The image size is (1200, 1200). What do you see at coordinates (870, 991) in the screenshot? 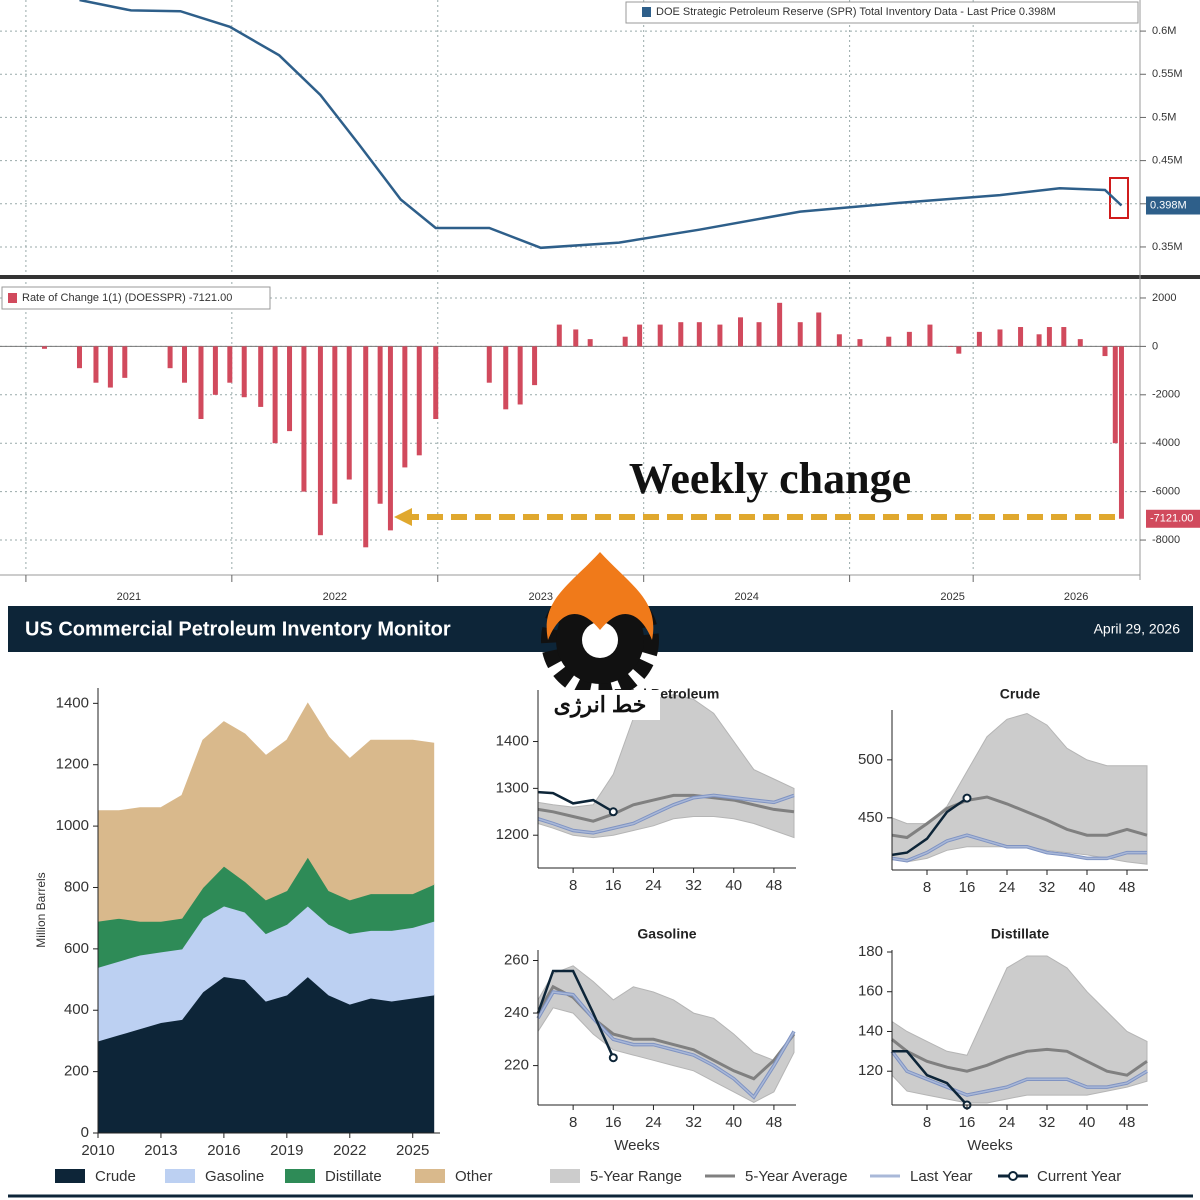
I see `y-tick-label: 160` at bounding box center [870, 991].